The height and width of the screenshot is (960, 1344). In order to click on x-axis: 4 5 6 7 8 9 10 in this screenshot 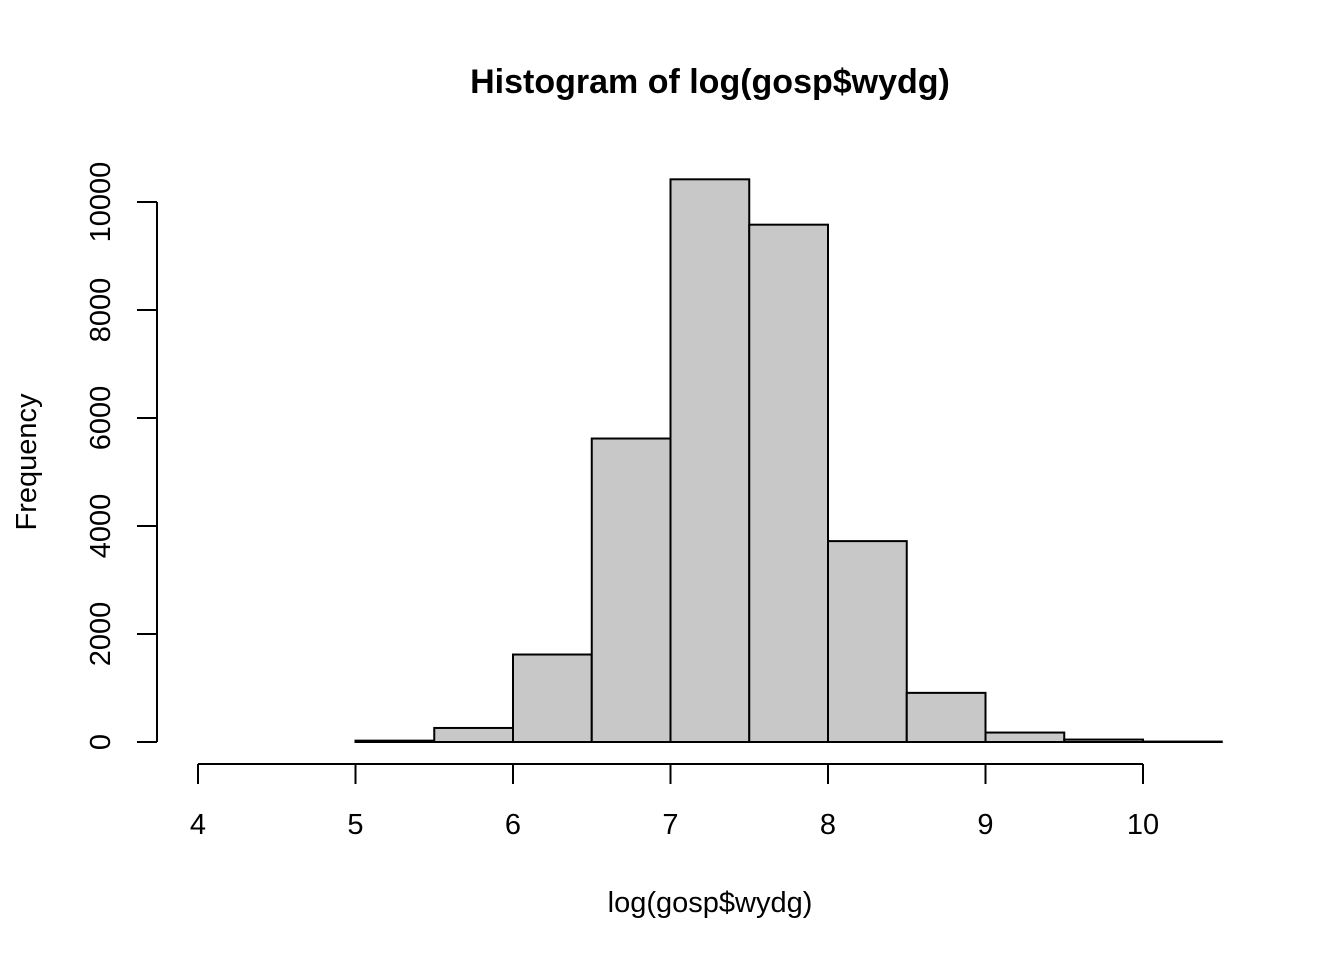, I will do `click(674, 802)`.